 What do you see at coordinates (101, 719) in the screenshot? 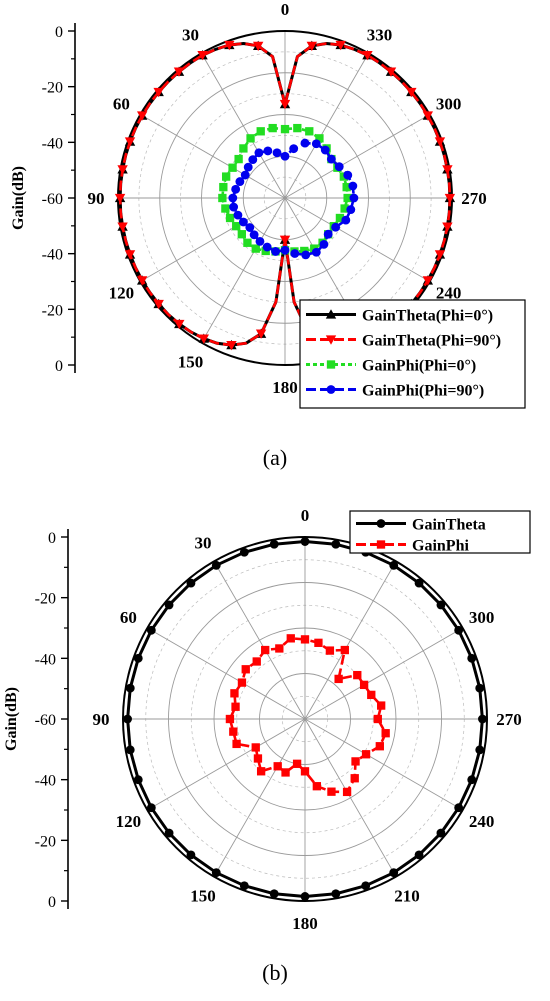
I see `angle-tick-label: 90` at bounding box center [101, 719].